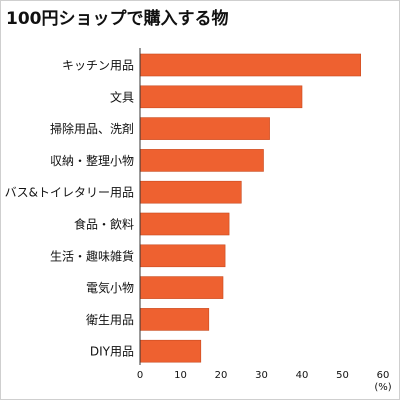 The width and height of the screenshot is (400, 400). I want to click on x-tick-label-6: 60, so click(383, 375).